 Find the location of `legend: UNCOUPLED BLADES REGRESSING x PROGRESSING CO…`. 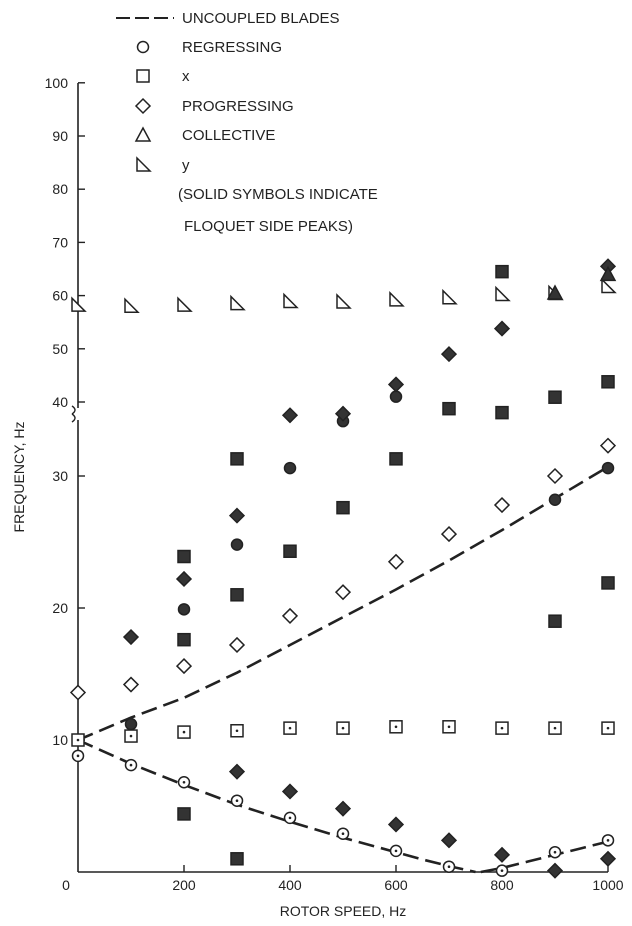

legend: UNCOUPLED BLADES REGRESSING x PROGRESSING CO… is located at coordinates (247, 122).